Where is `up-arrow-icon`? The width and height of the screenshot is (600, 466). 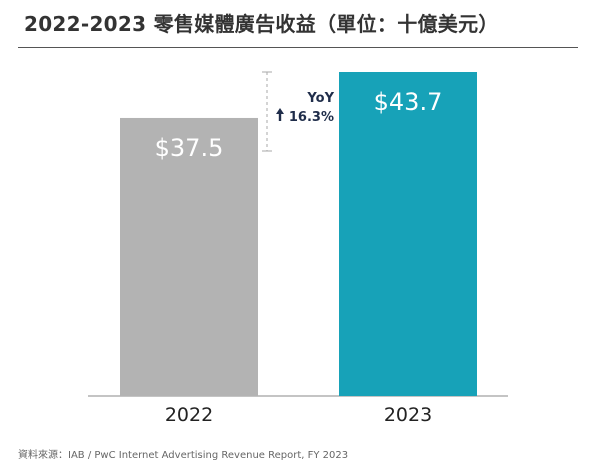
up-arrow-icon is located at coordinates (280, 114).